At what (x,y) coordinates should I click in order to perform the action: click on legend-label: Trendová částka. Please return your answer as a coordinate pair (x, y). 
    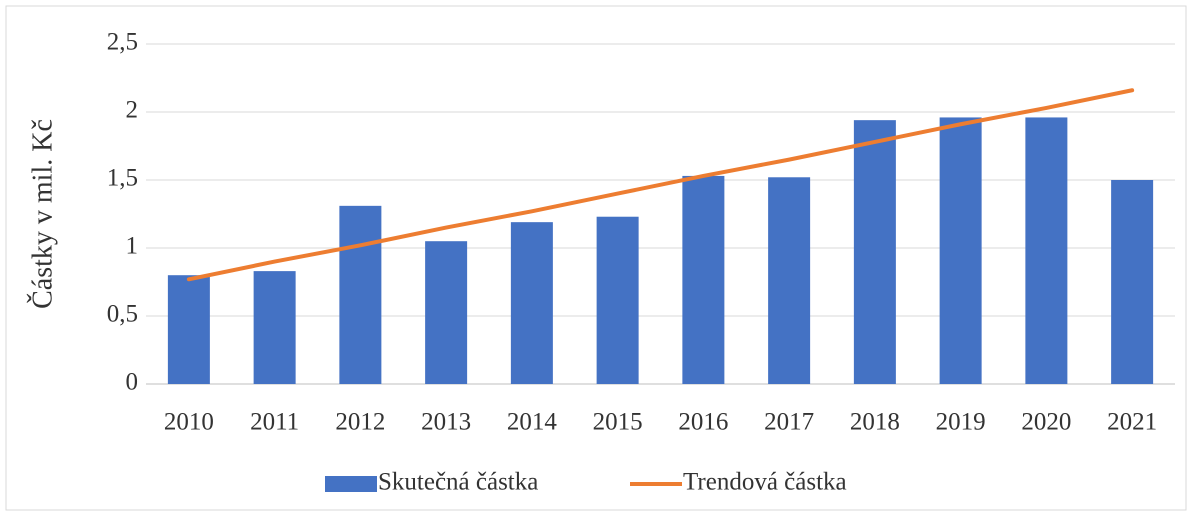
    Looking at the image, I should click on (765, 482).